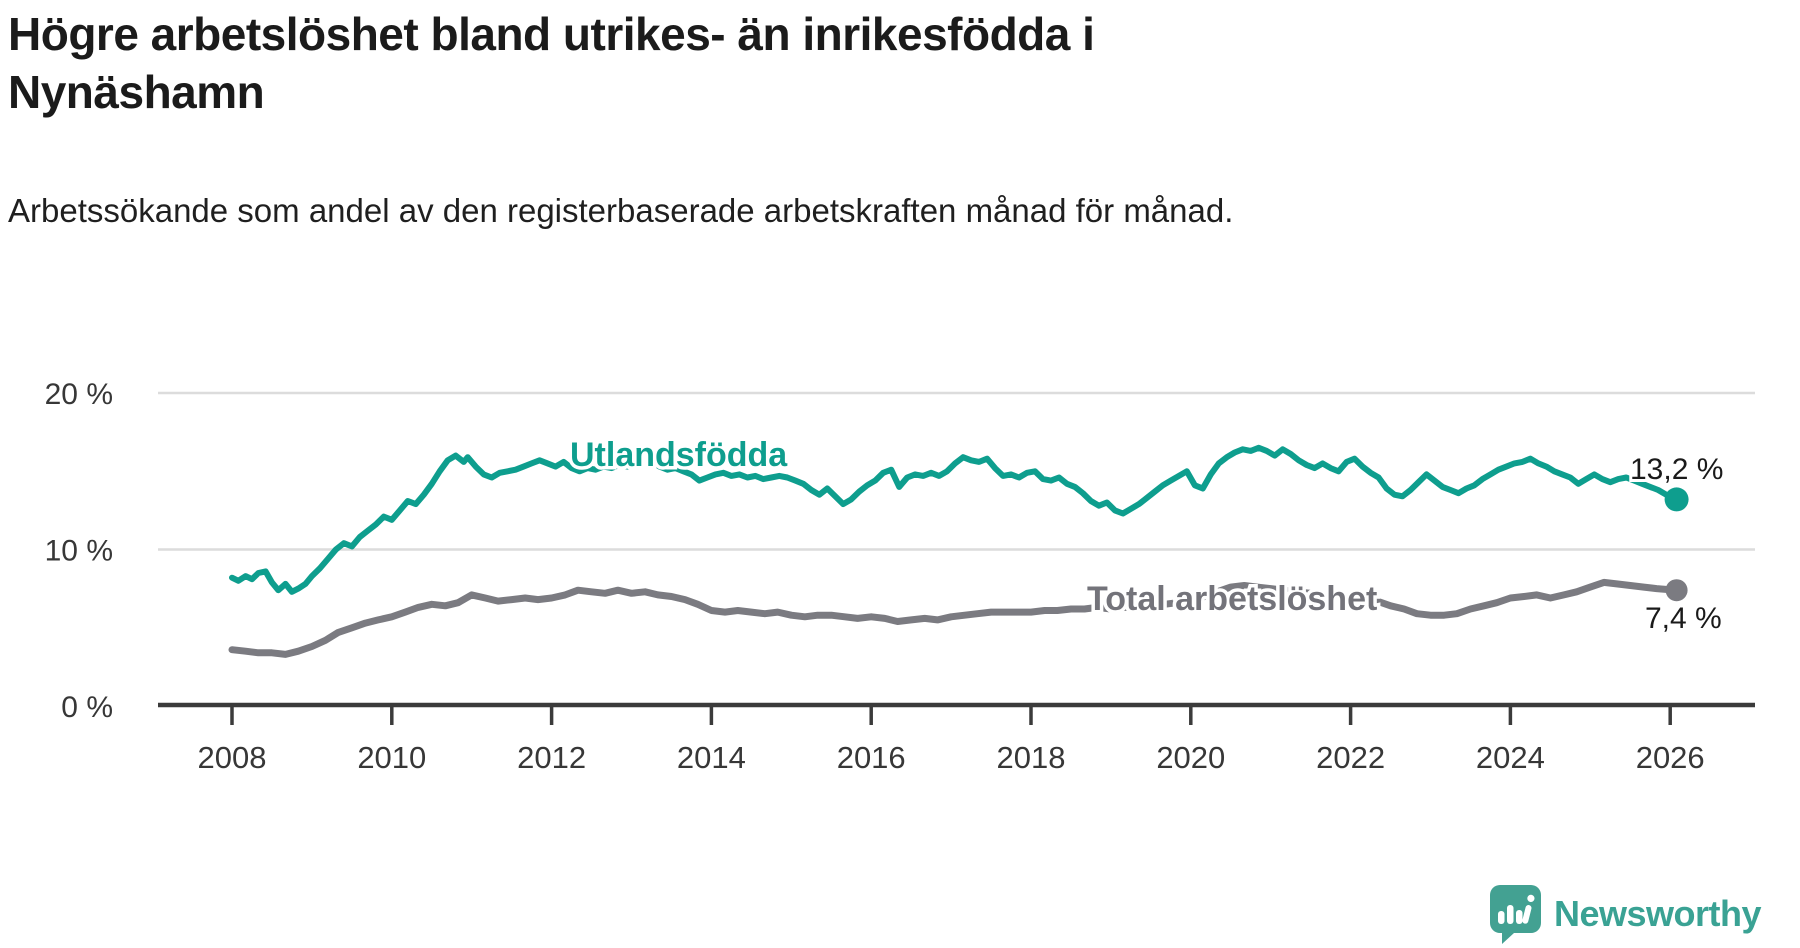 The image size is (1800, 948). What do you see at coordinates (1658, 913) in the screenshot?
I see `newsworthy-wordmark: Newsworthy` at bounding box center [1658, 913].